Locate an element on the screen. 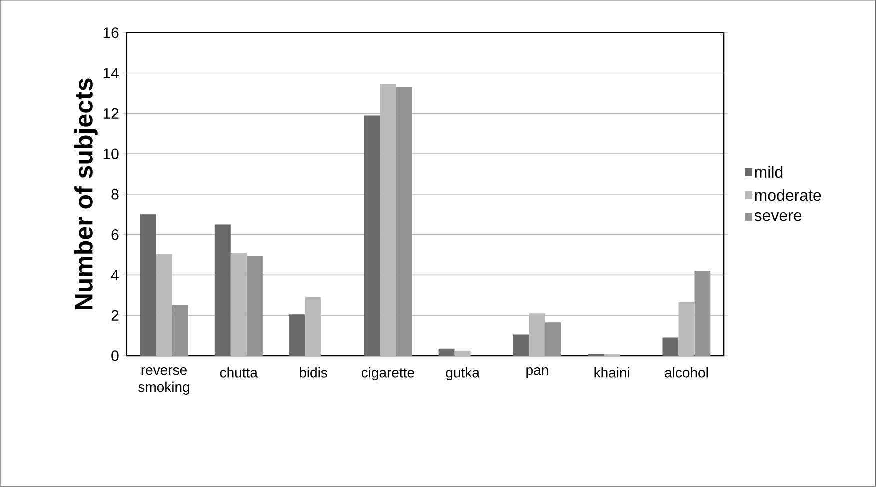 This screenshot has width=876, height=487. x-tick-label: alcohol is located at coordinates (686, 373).